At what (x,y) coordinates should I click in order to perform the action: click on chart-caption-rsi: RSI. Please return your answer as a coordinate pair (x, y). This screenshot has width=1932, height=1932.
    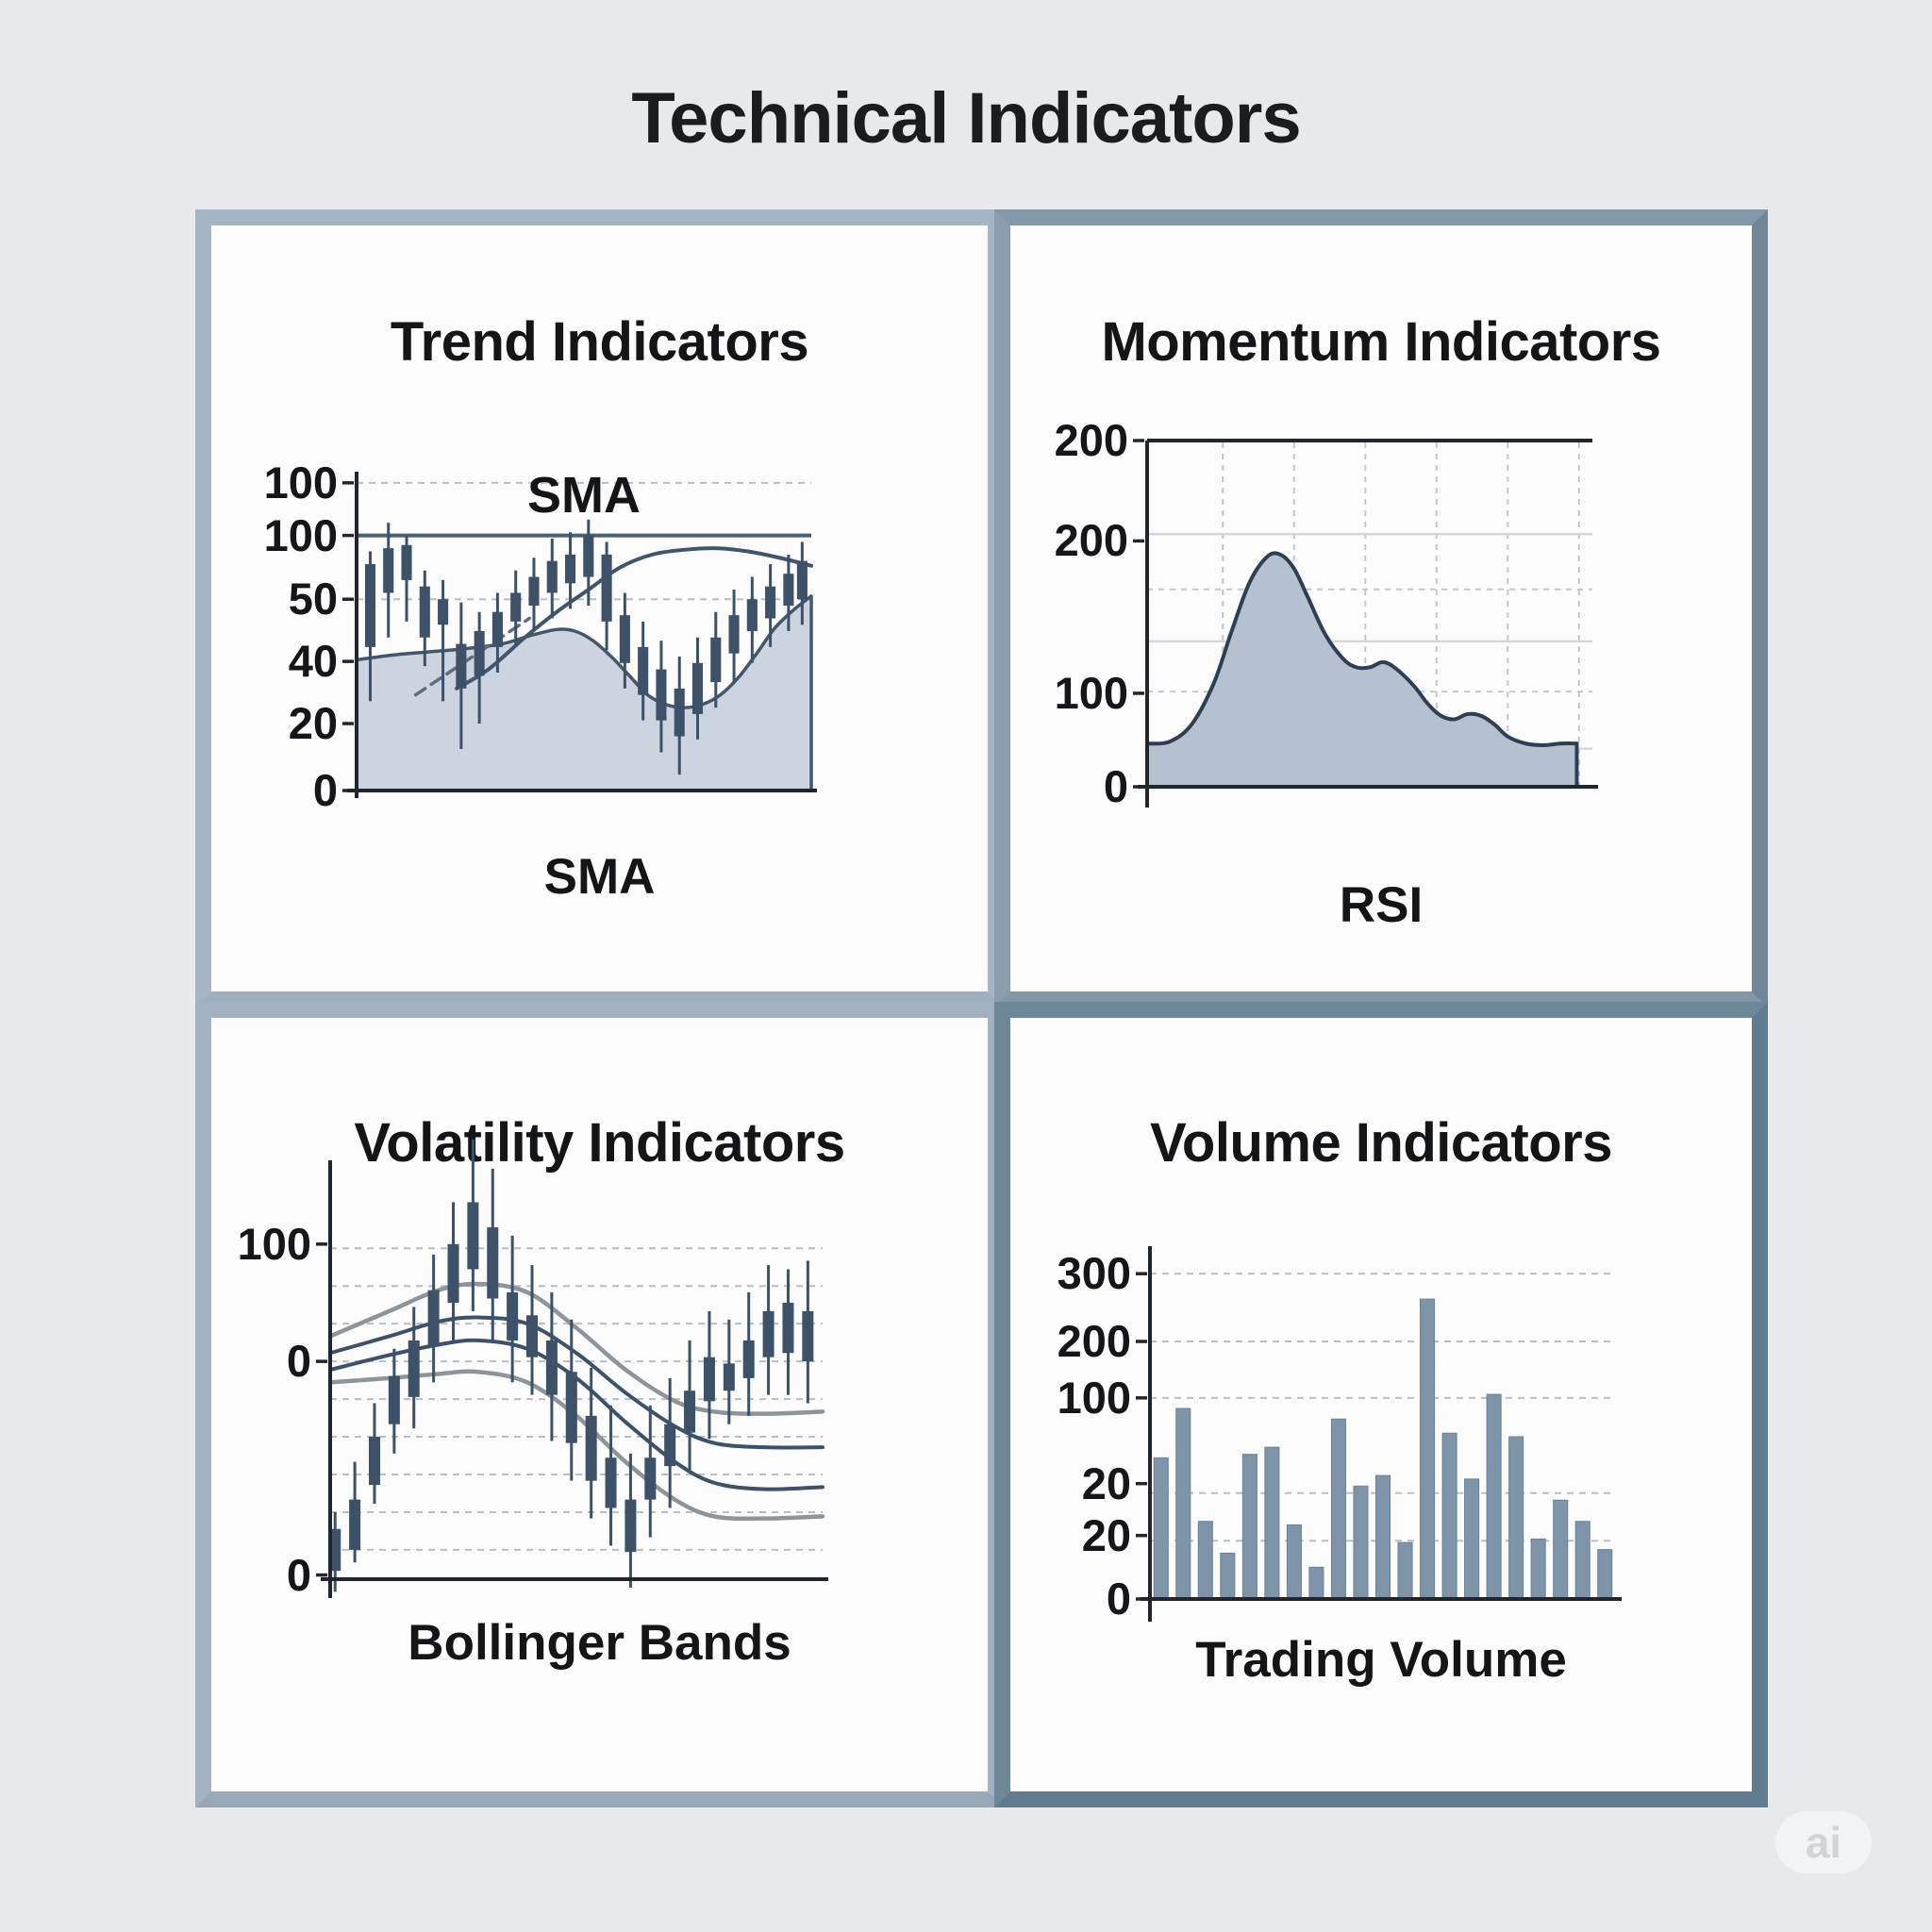
    Looking at the image, I should click on (1381, 905).